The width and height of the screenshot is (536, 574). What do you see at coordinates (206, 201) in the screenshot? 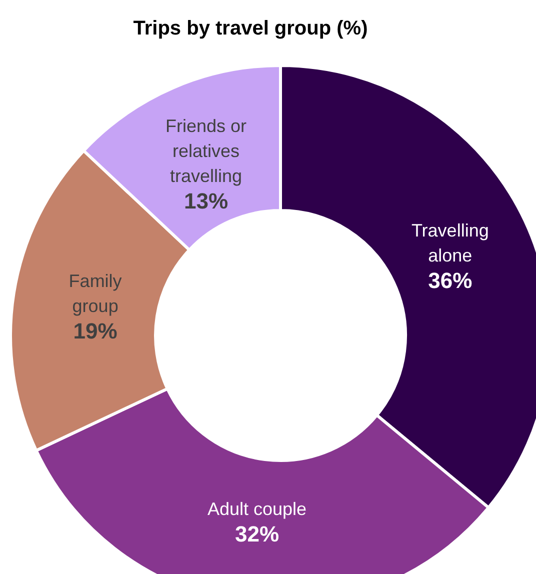
I see `data-label: 13%` at bounding box center [206, 201].